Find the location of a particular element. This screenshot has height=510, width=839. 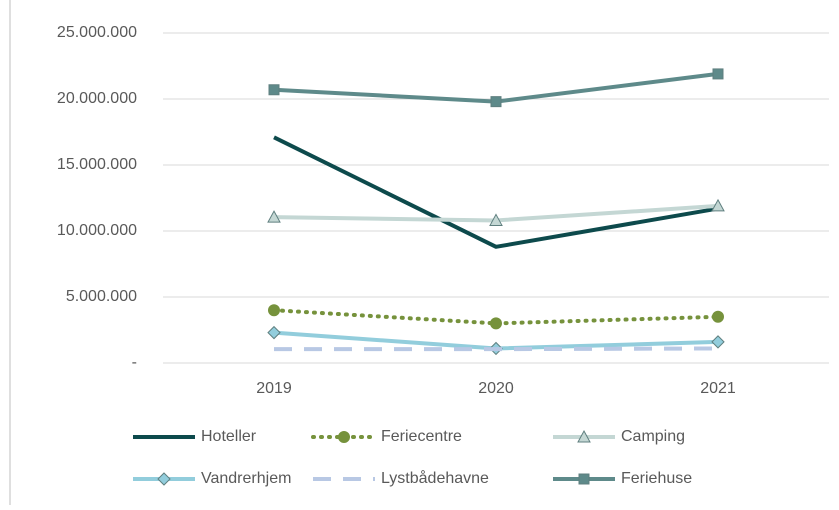

legend-label: Camping is located at coordinates (653, 436).